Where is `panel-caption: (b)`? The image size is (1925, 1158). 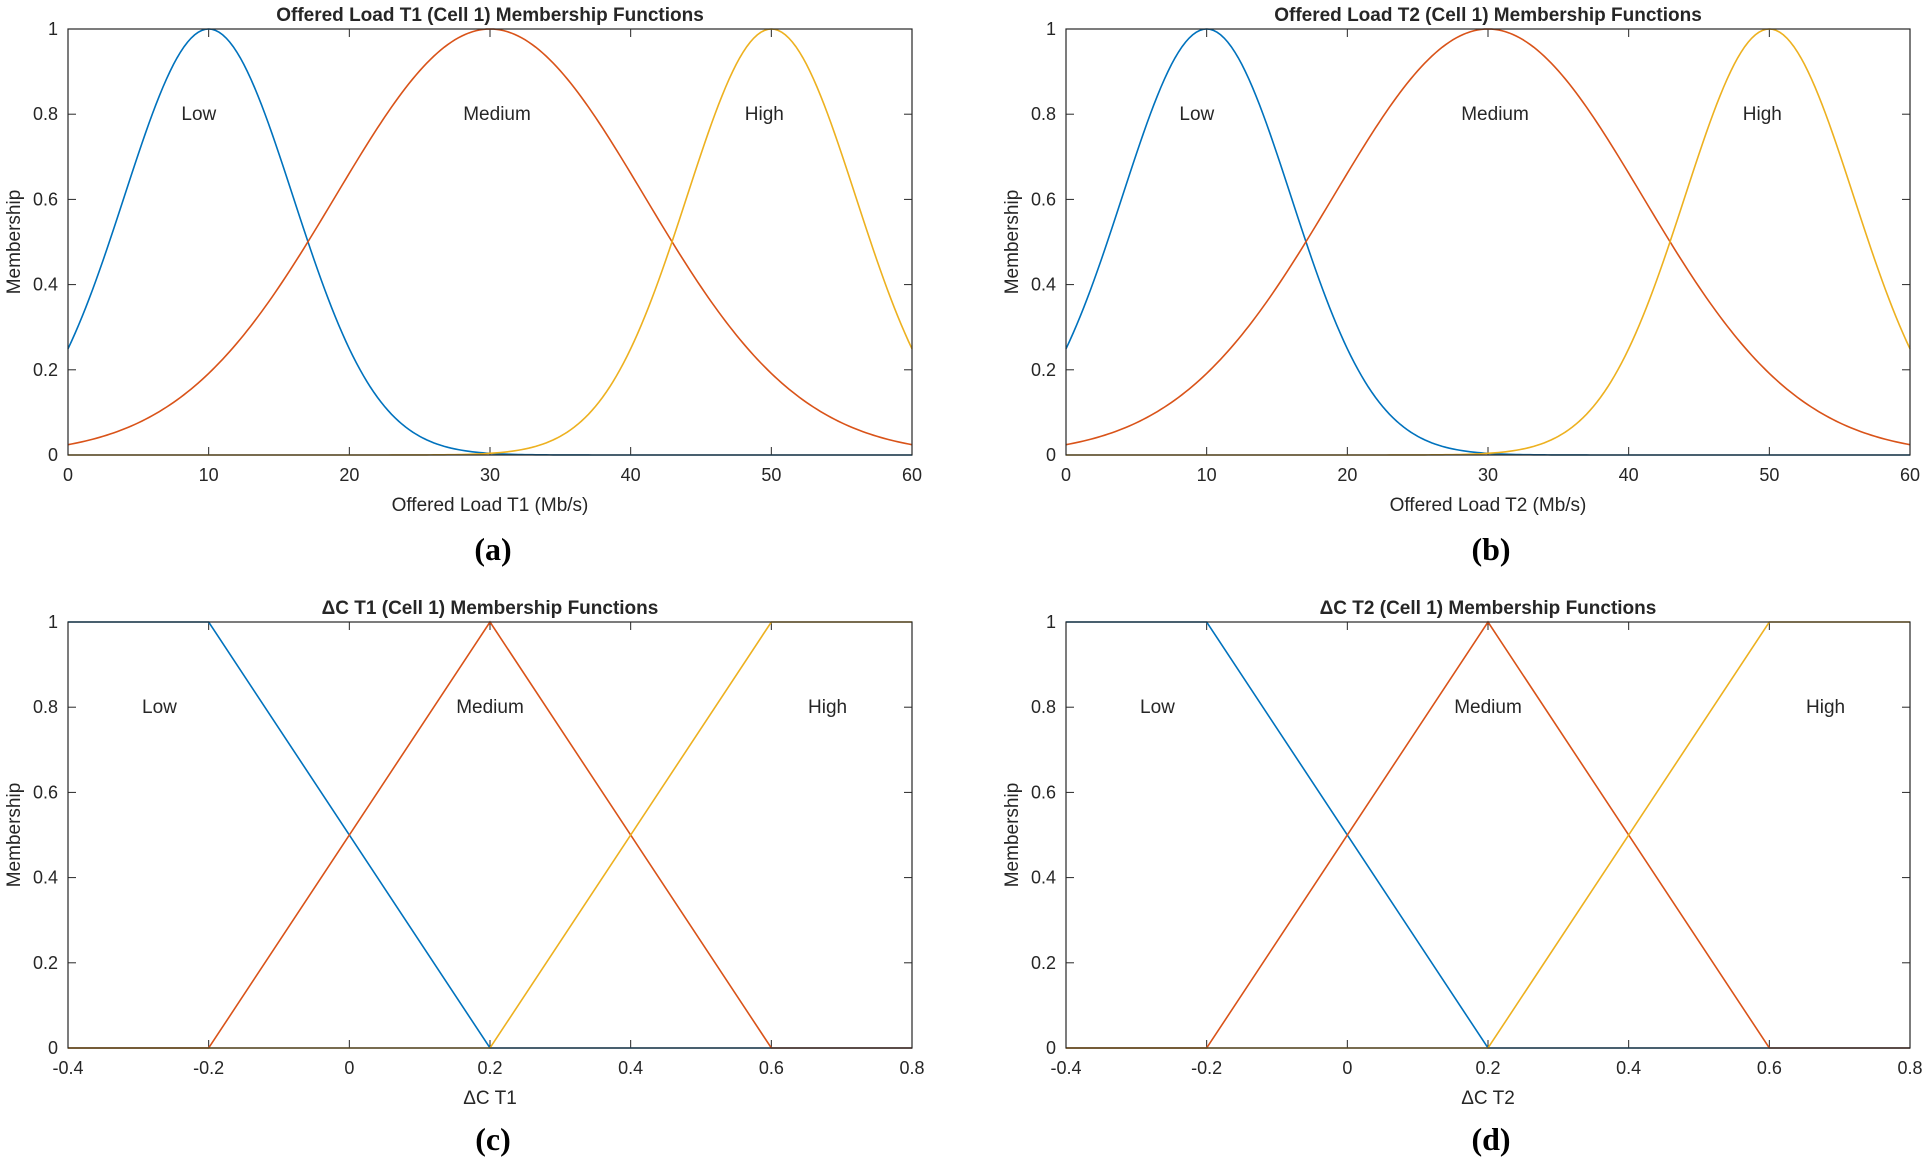 panel-caption: (b) is located at coordinates (1490, 549).